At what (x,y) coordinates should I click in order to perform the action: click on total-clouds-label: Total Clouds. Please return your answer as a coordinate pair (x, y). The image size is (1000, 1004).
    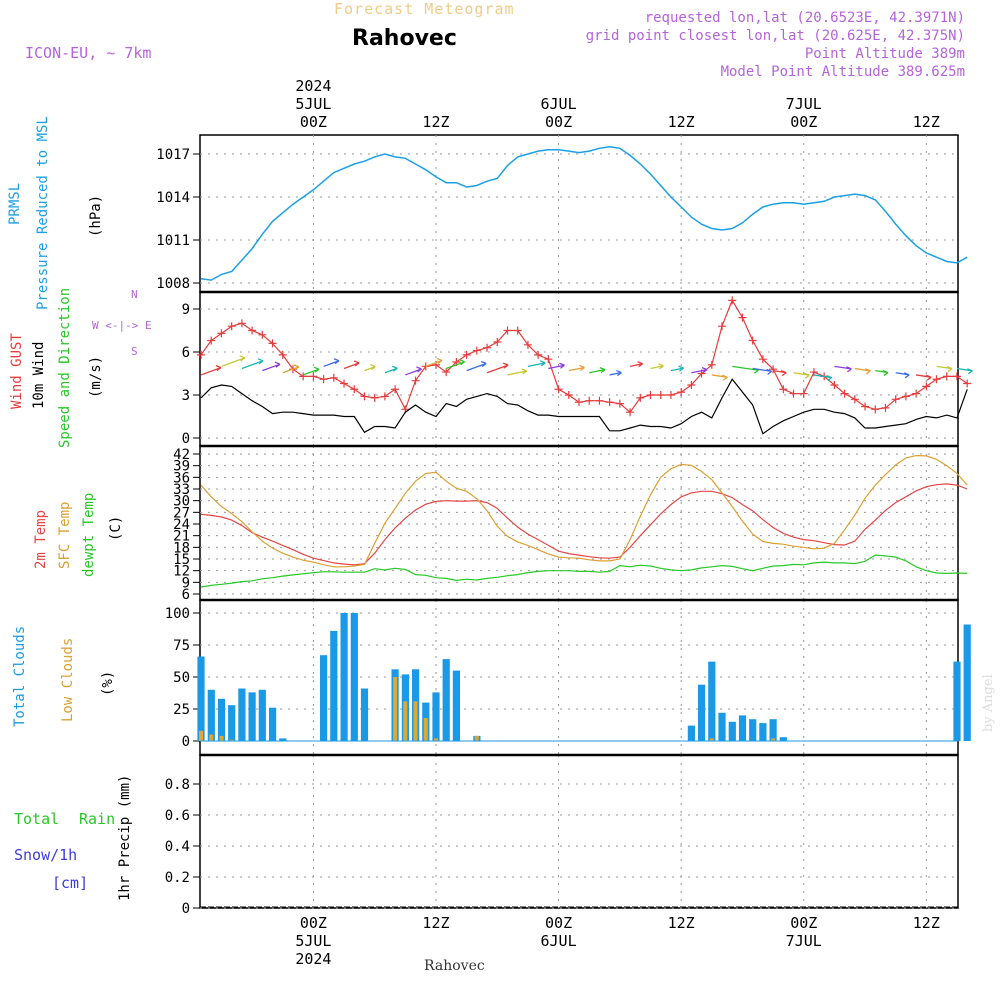
    Looking at the image, I should click on (20, 676).